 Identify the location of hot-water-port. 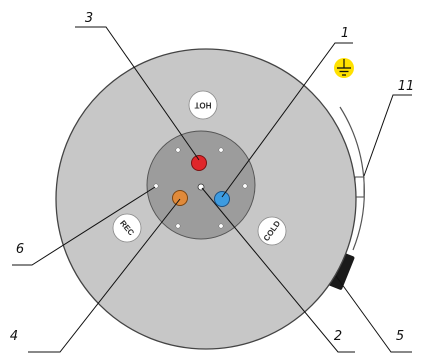
(199, 163).